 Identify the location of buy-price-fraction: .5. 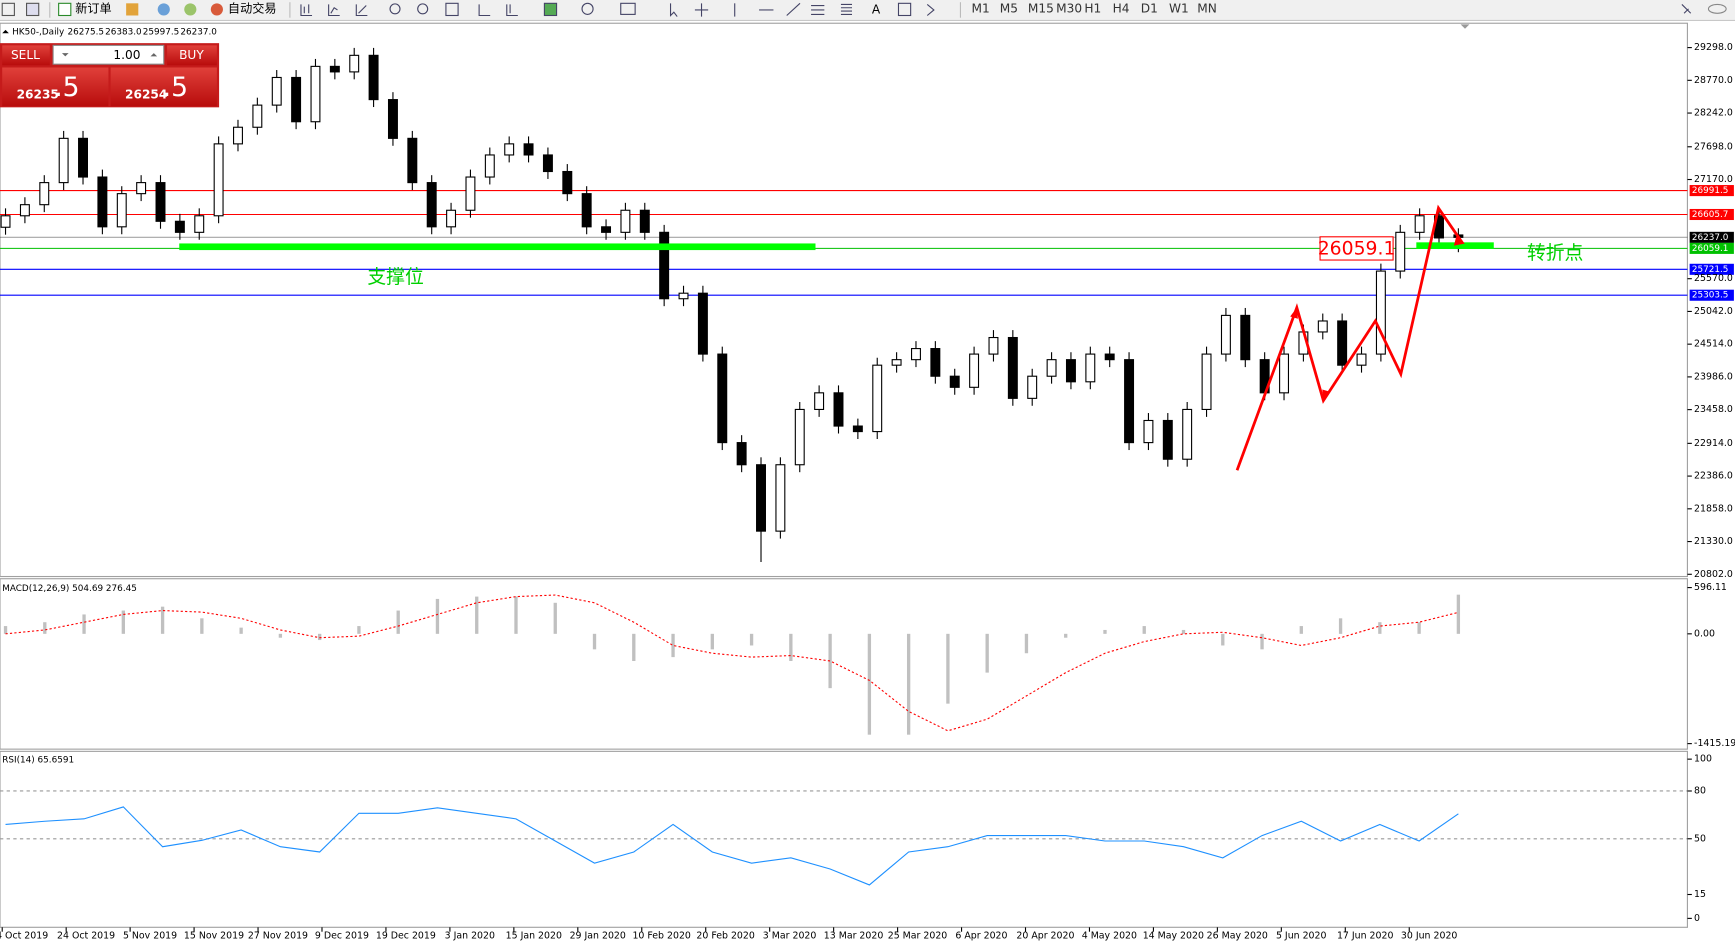
(175, 87).